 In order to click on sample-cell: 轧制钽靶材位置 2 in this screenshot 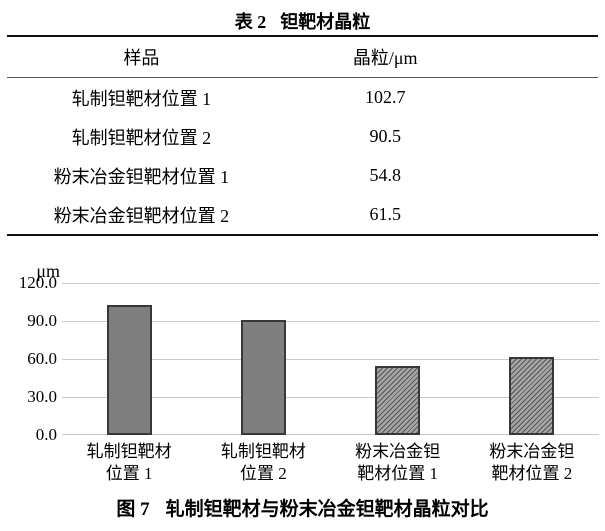, I will do `click(141, 137)`.